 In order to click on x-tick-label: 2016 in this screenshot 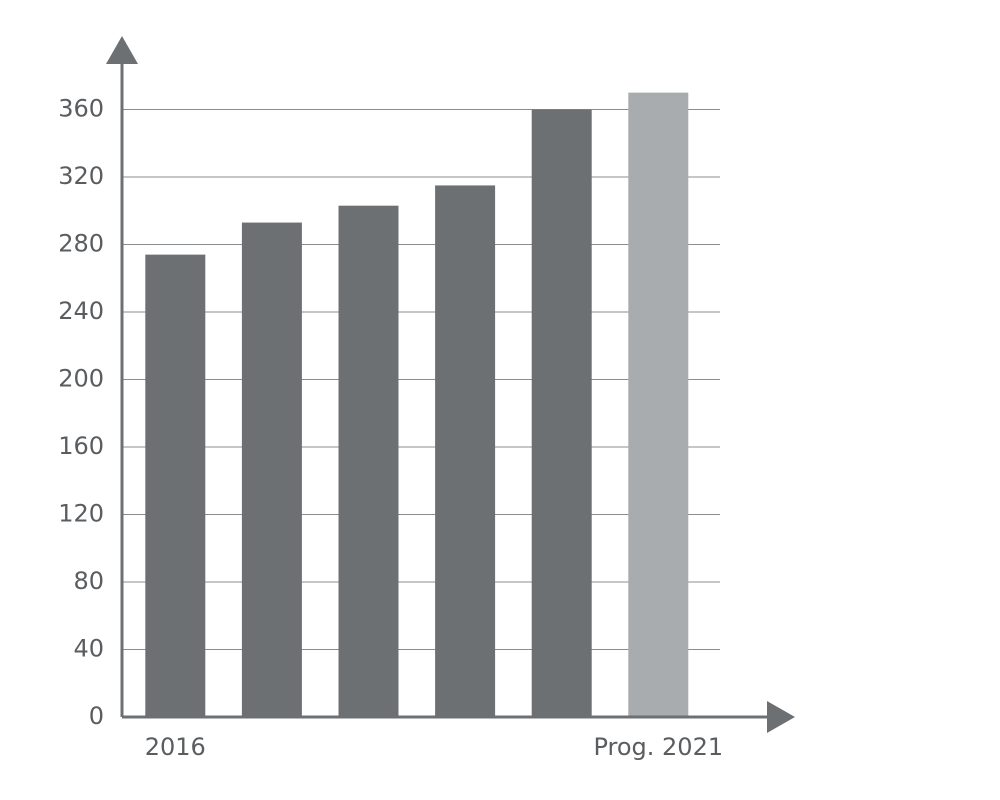, I will do `click(175, 747)`.